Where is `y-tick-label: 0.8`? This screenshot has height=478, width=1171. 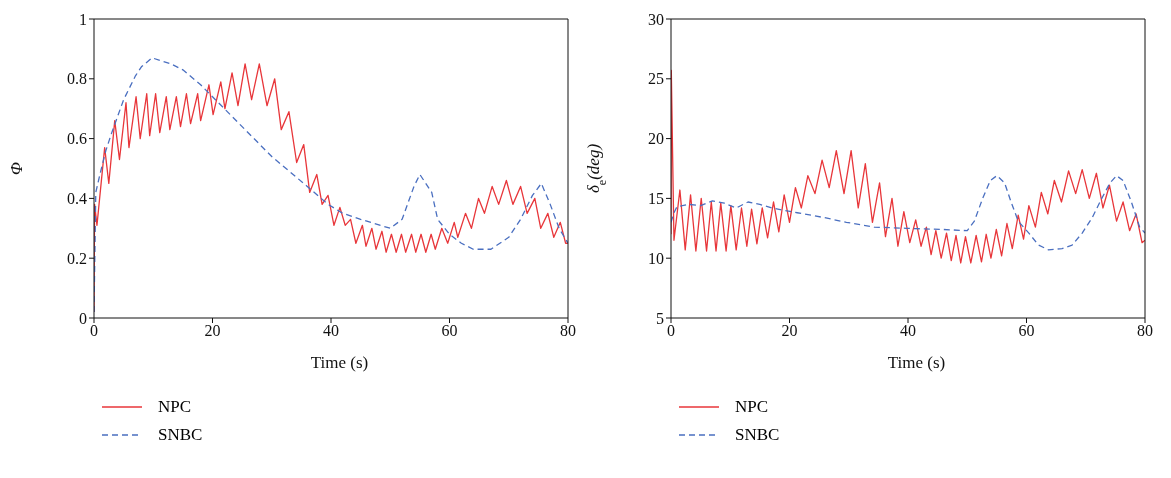
y-tick-label: 0.8 is located at coordinates (77, 79).